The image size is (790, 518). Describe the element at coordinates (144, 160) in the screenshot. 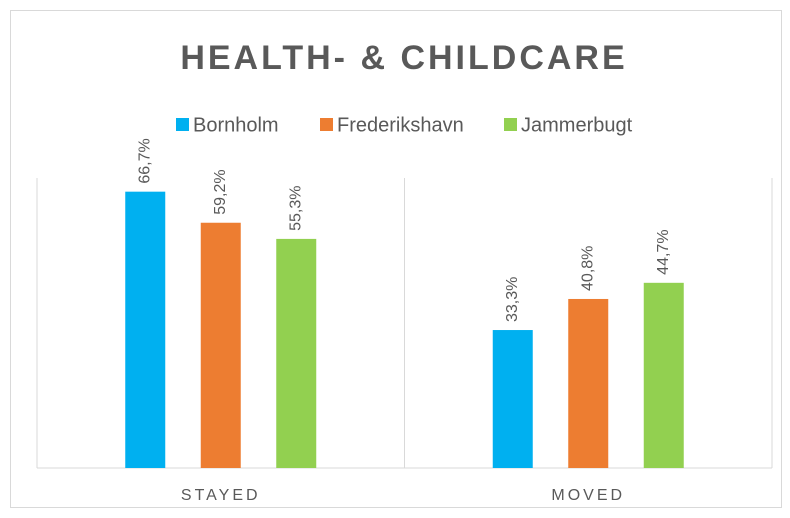

I see `value-label: 66,7%` at that location.